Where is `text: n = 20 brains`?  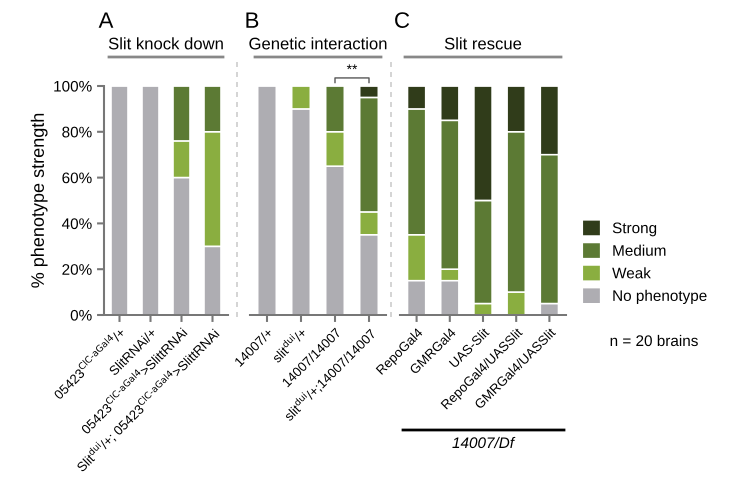
text: n = 20 brains is located at coordinates (654, 340).